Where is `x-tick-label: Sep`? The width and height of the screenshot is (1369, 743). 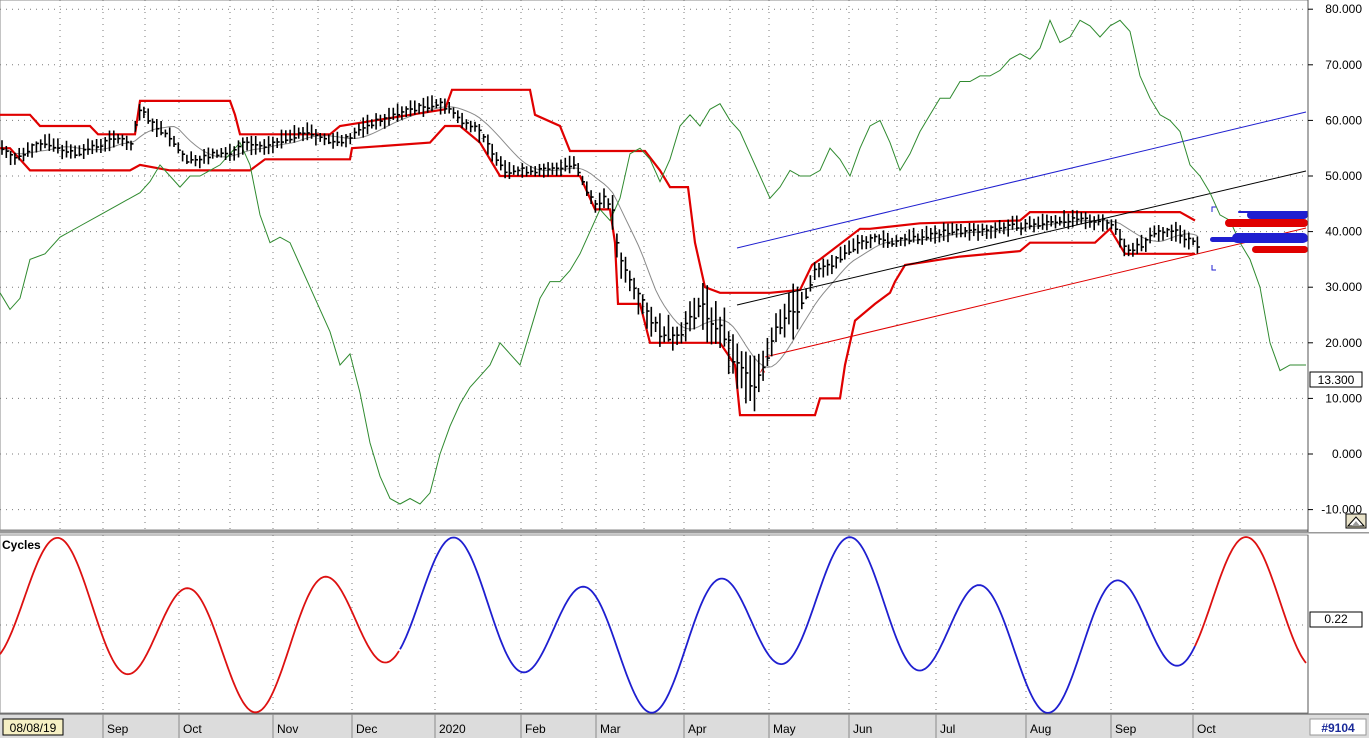 x-tick-label: Sep is located at coordinates (118, 729).